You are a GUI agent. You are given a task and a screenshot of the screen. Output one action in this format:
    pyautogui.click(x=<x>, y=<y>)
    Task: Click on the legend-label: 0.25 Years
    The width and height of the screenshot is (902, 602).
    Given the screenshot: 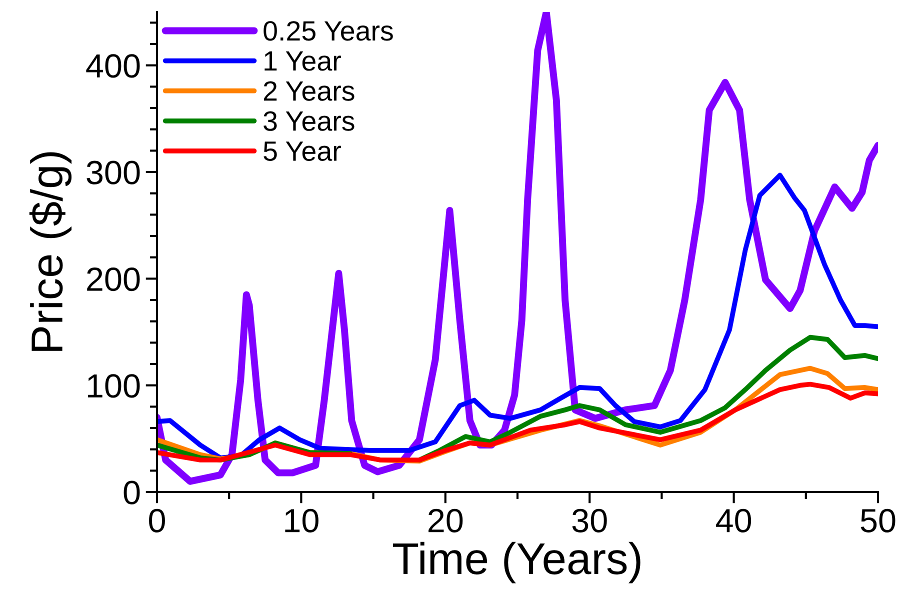 What is the action you would take?
    pyautogui.click(x=328, y=31)
    